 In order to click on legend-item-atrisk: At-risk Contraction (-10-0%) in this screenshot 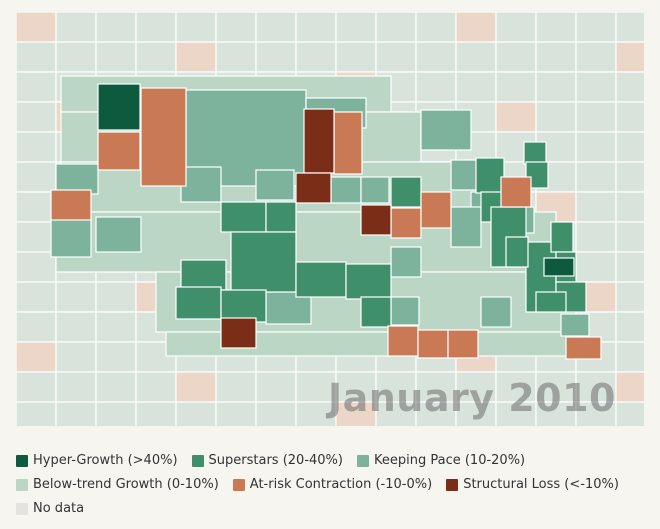, I will do `click(332, 484)`.